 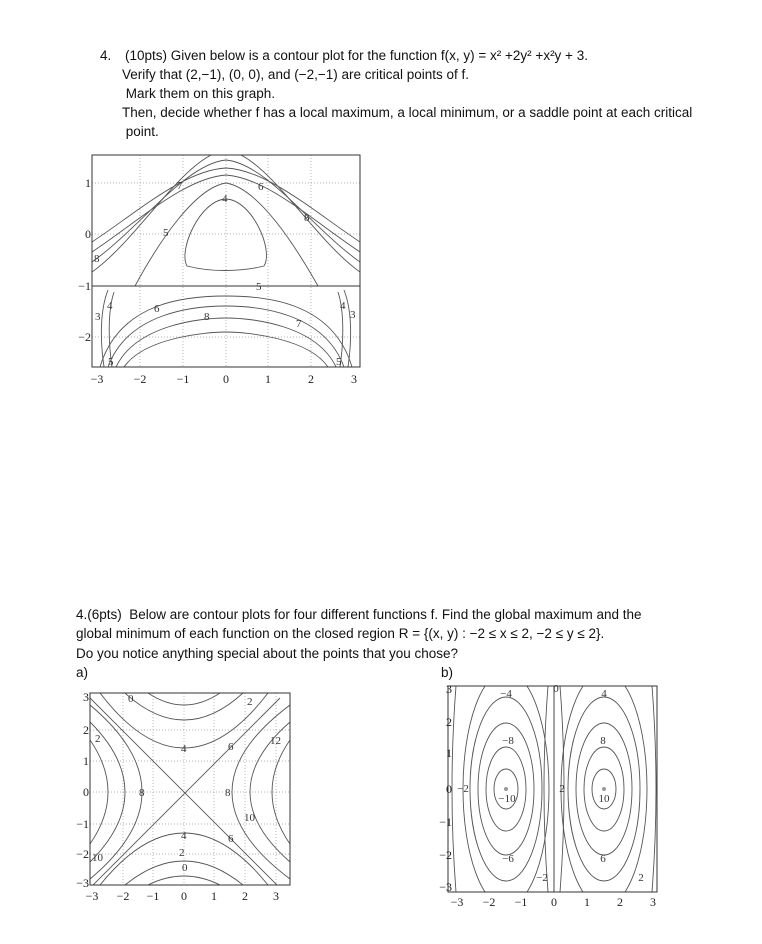 I want to click on plot-label: a), so click(x=82, y=672).